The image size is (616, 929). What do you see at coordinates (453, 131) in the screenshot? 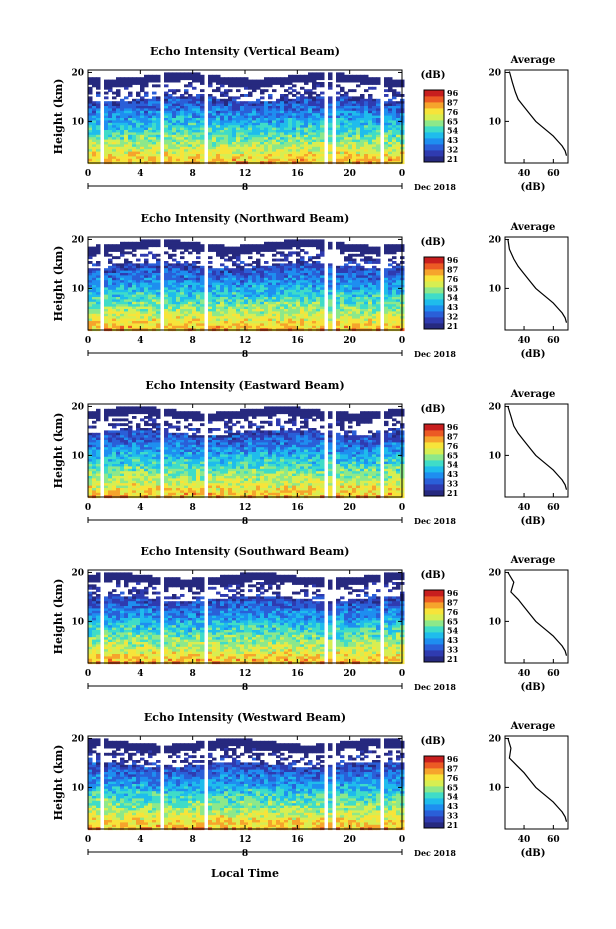
I see `colorbar-tick-label: 54` at bounding box center [453, 131].